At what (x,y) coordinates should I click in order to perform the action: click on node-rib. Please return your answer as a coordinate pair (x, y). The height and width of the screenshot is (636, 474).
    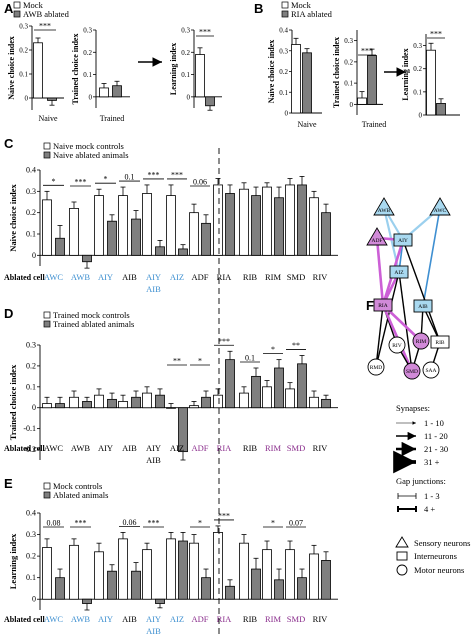
    Looking at the image, I should click on (440, 342).